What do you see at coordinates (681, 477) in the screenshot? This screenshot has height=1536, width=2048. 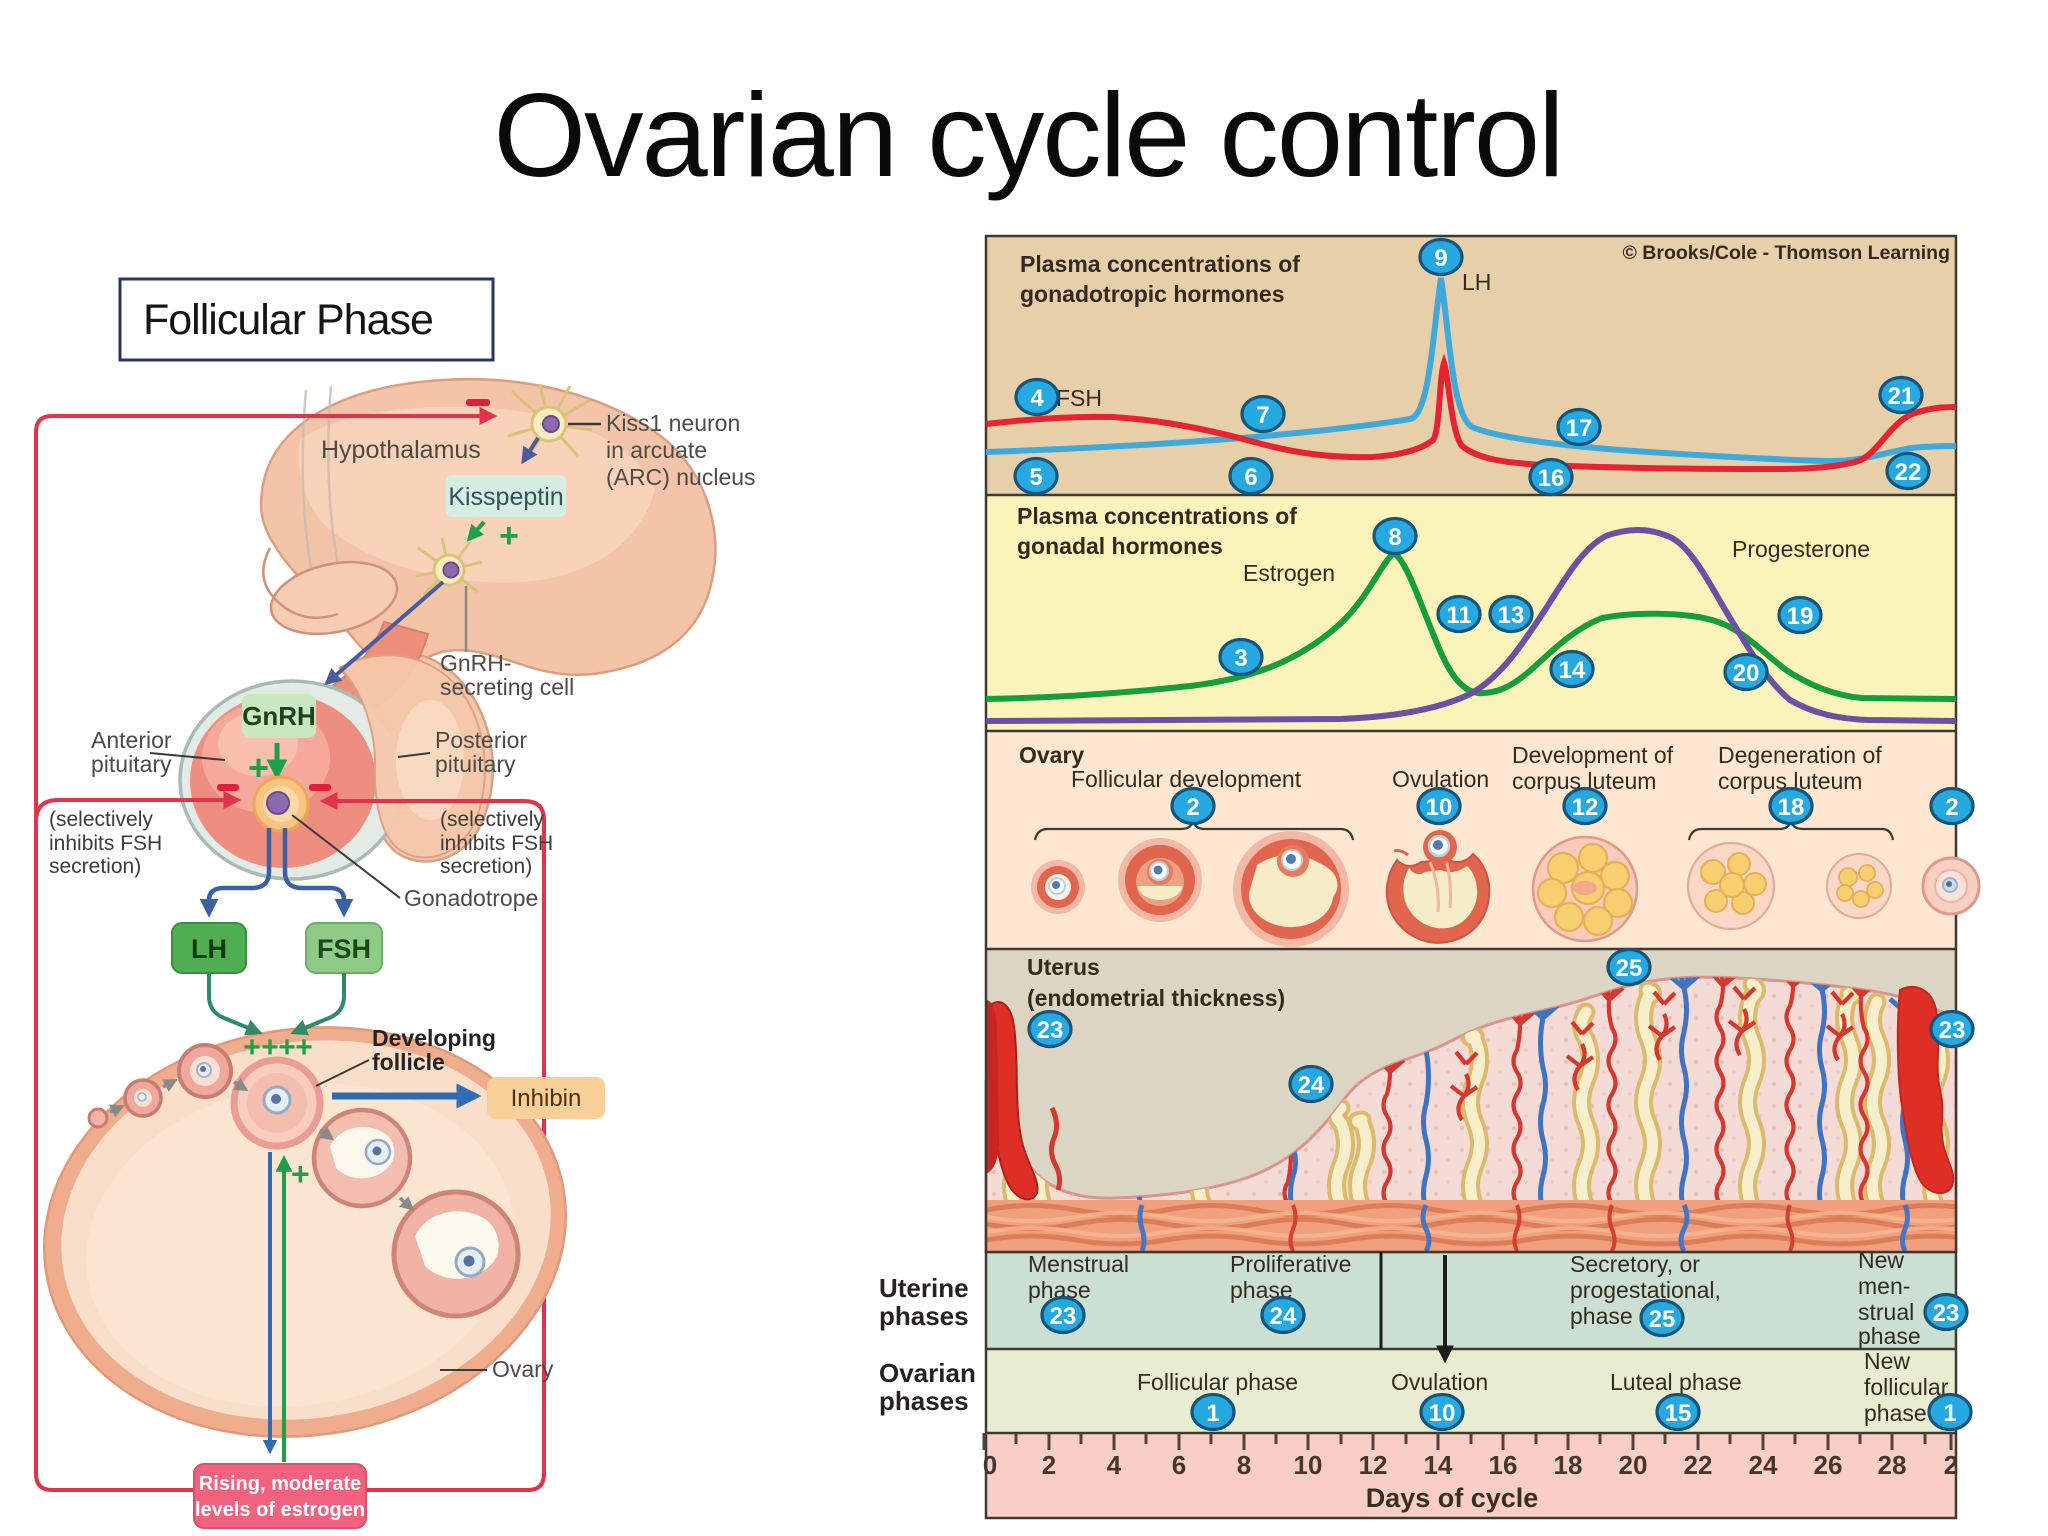 I see `svg-text: (ARC) nucleus` at bounding box center [681, 477].